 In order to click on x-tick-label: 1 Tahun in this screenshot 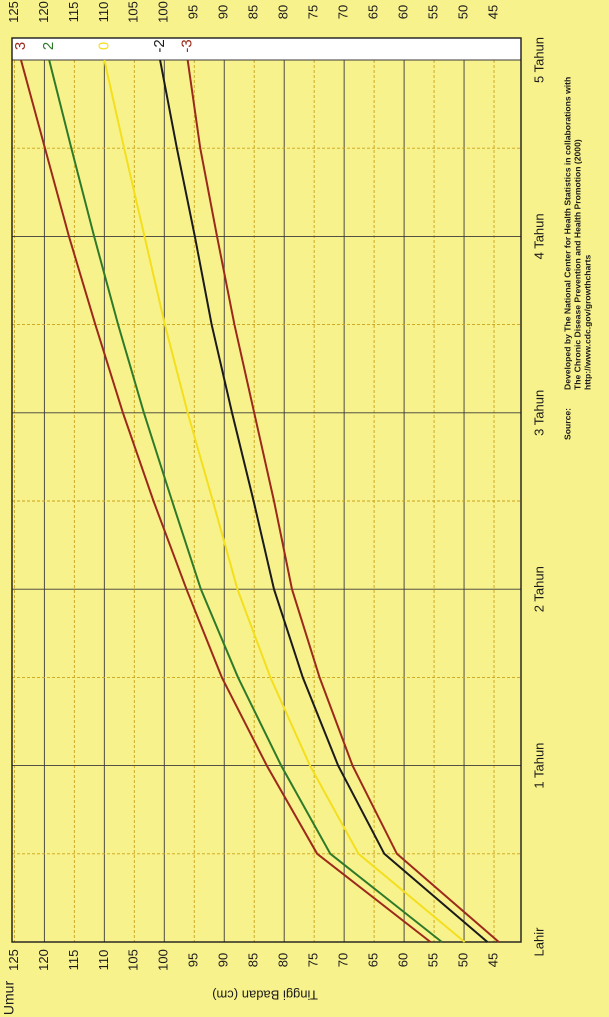, I will do `click(538, 766)`.